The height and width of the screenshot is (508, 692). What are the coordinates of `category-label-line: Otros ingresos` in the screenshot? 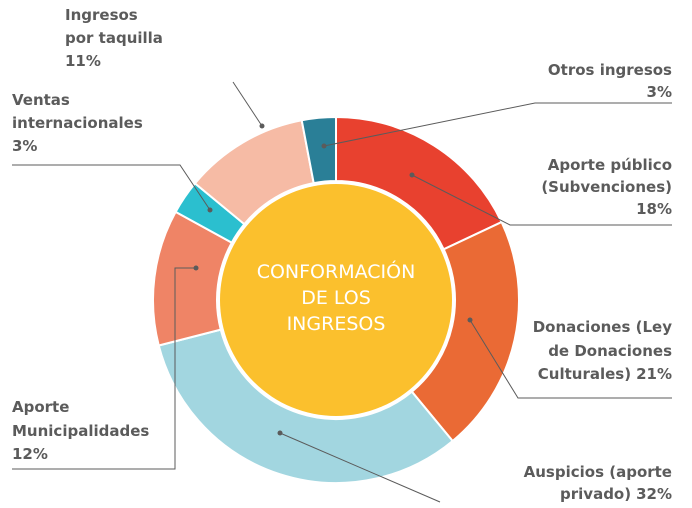 It's located at (610, 70).